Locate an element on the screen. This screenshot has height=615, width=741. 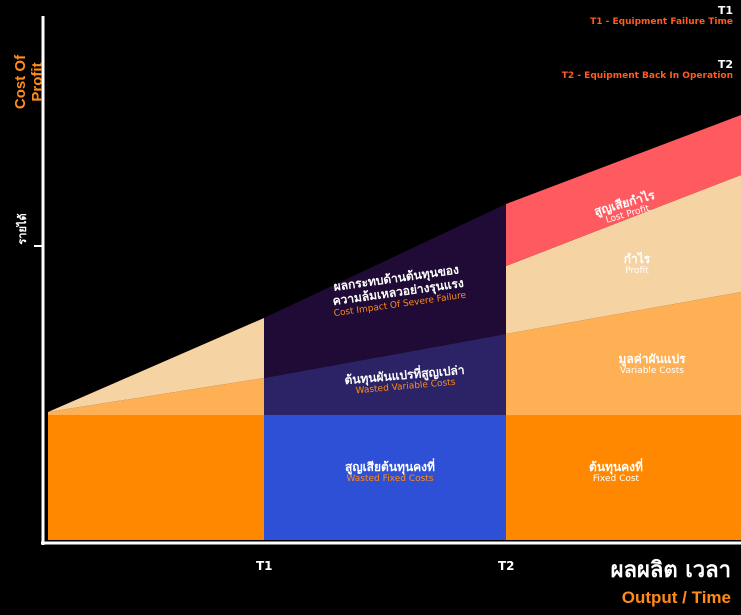
legend-t2: T2 T2 - Equipment Back In Operation is located at coordinates (647, 69).